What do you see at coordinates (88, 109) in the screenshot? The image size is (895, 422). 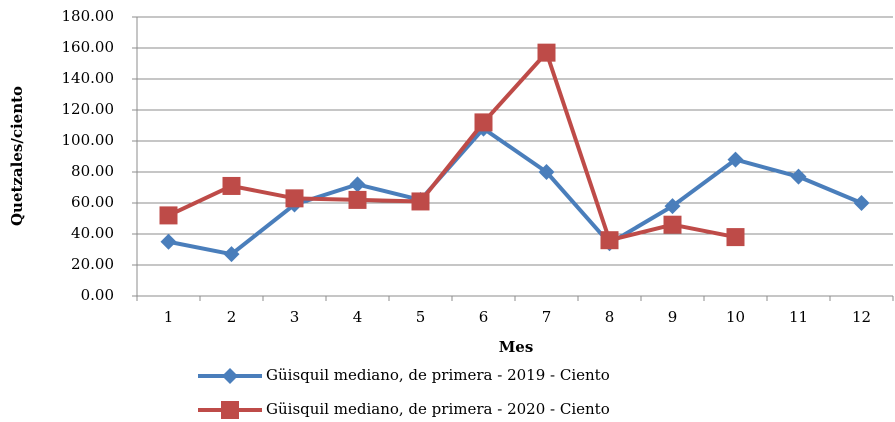 I see `y-tick-label: 120.00` at bounding box center [88, 109].